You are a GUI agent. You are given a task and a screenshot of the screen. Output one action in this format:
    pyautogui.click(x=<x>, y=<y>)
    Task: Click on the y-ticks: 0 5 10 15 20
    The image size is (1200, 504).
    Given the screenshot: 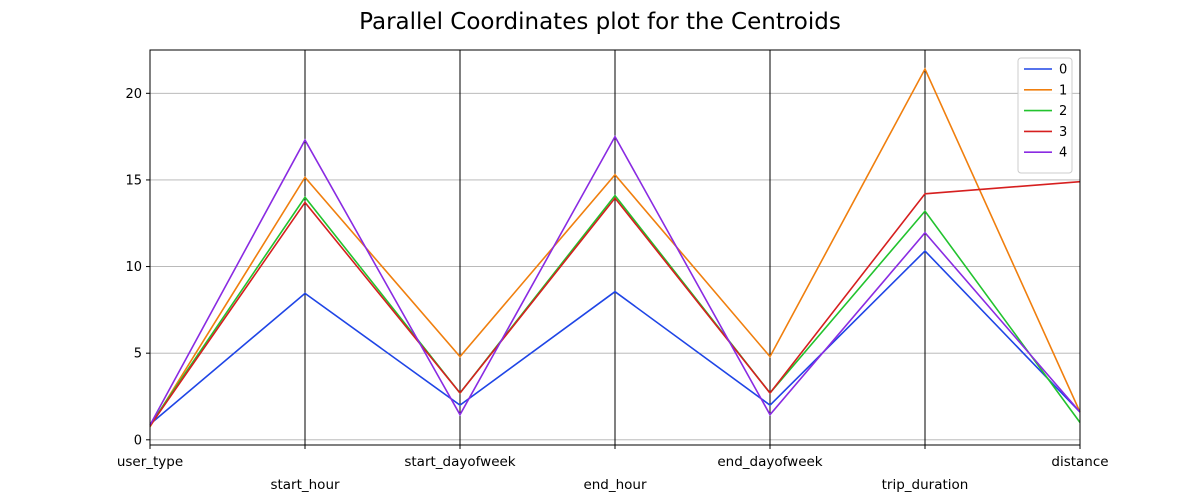 What is the action you would take?
    pyautogui.click(x=137, y=267)
    